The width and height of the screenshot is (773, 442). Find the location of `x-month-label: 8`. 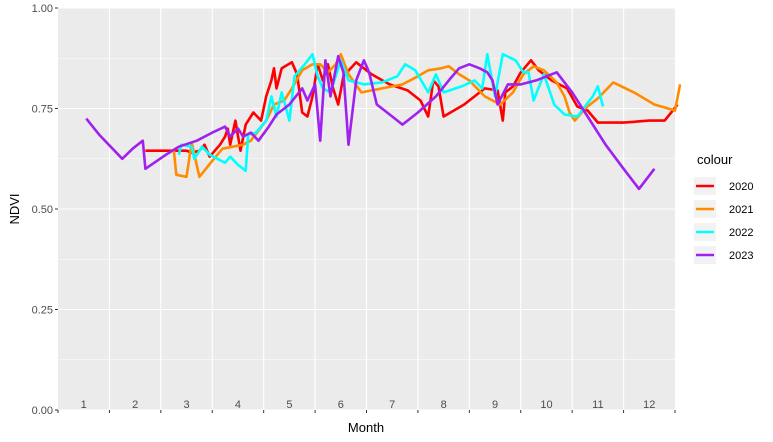

x-month-label: 8 is located at coordinates (444, 405).